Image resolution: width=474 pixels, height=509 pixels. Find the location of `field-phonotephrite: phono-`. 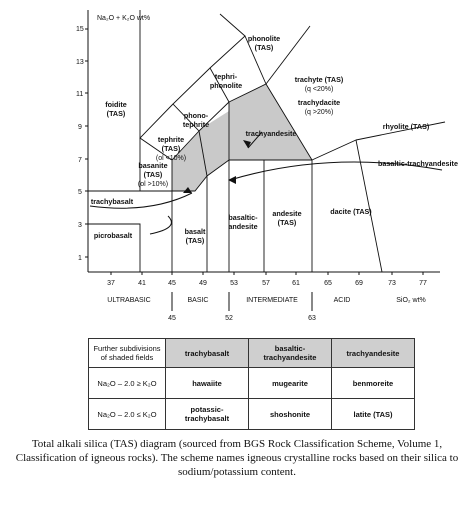

field-phonotephrite: phono- is located at coordinates (196, 115).